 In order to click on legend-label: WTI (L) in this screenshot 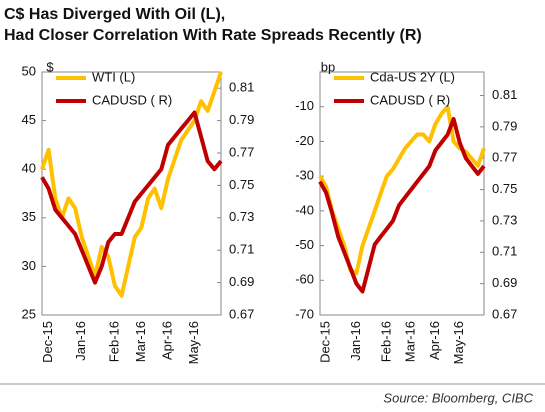, I will do `click(113, 76)`.